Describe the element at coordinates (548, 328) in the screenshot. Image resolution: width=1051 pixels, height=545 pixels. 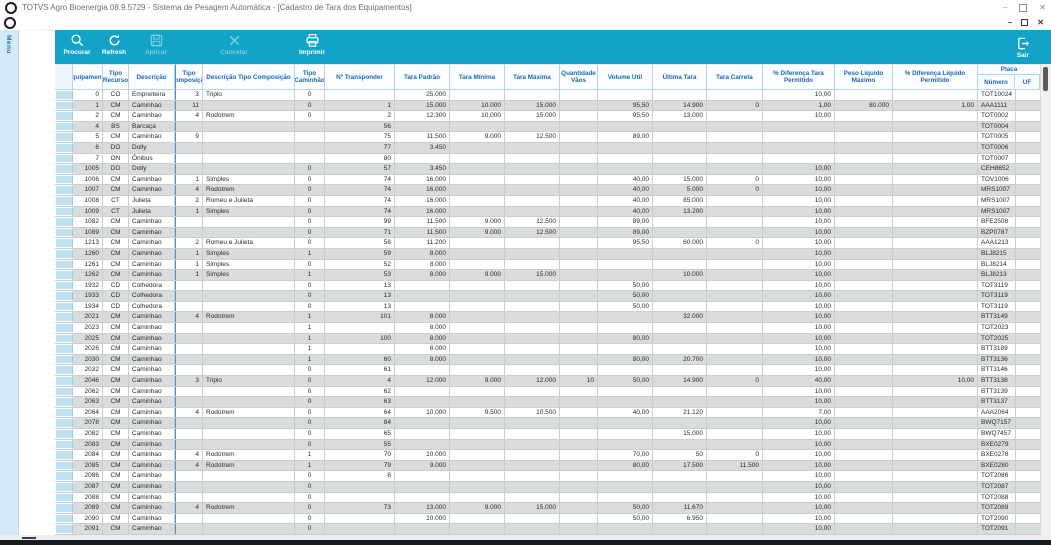
I see `table-row: 2023 CM Caminhao 1 8.000 10,00 TOT2023` at that location.